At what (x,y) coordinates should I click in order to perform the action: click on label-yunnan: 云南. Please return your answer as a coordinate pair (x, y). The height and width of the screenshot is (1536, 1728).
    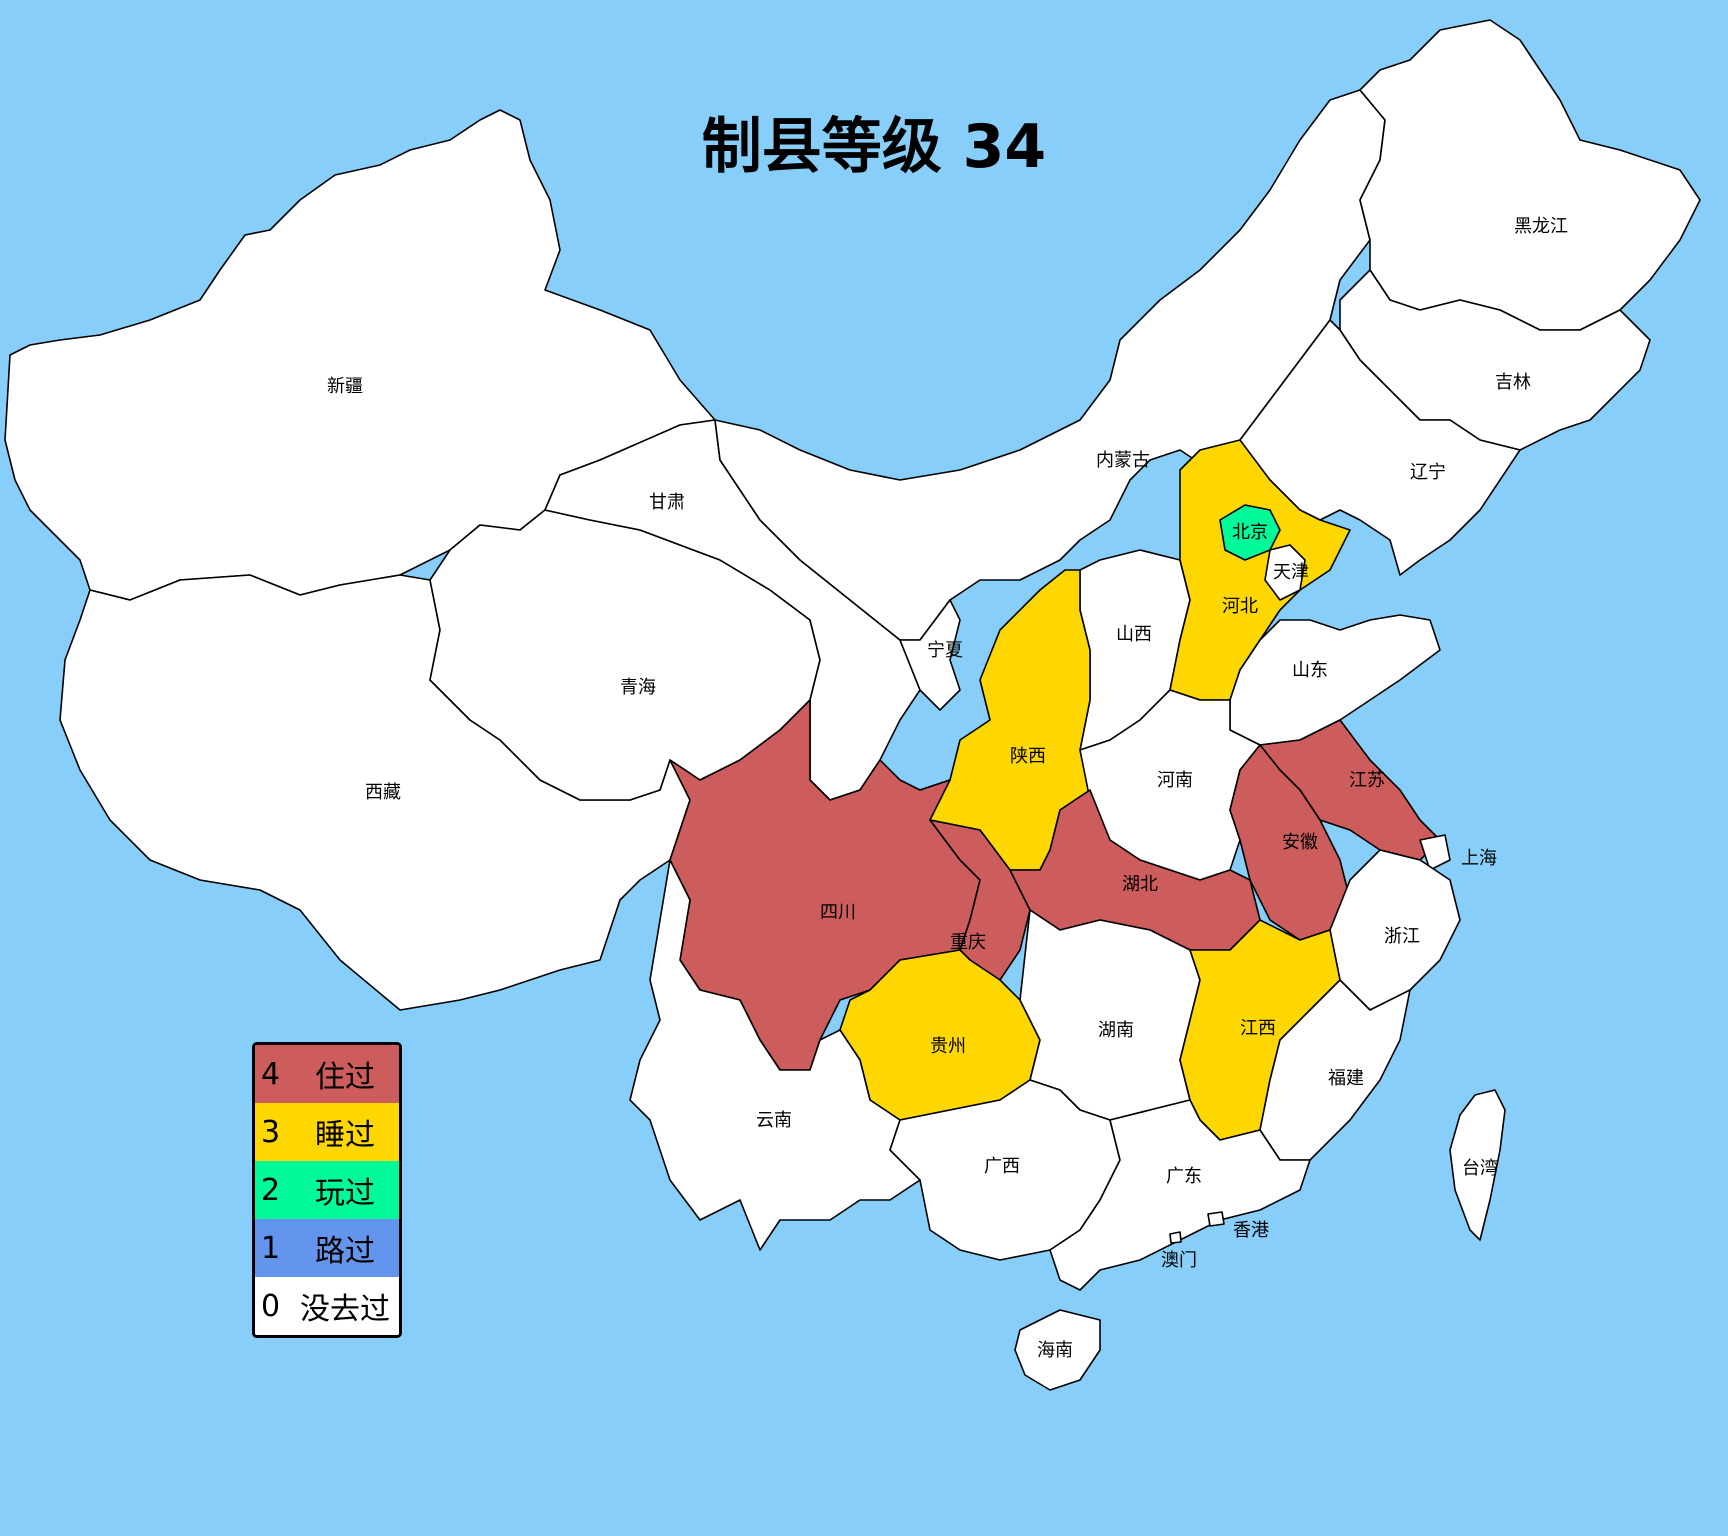
    Looking at the image, I should click on (774, 1120).